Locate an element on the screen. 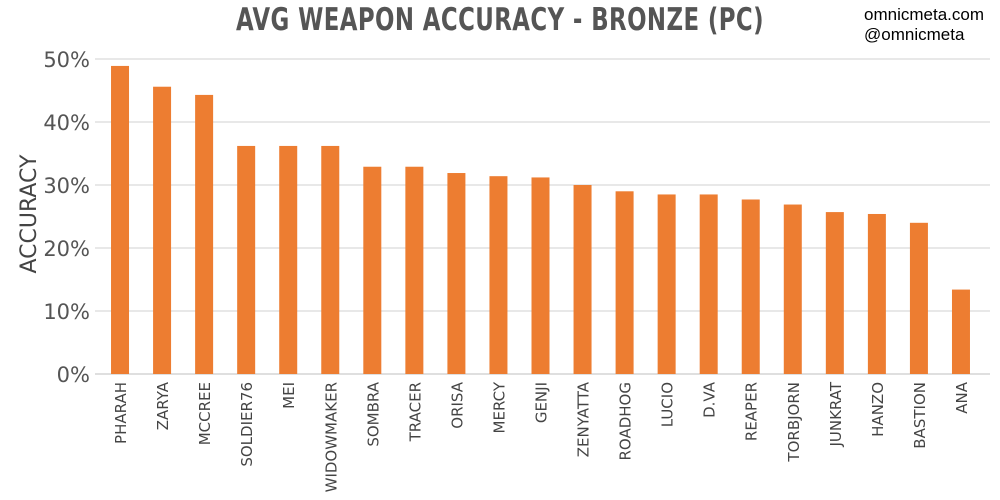  x-tick-label: ZARYA is located at coordinates (163, 405).